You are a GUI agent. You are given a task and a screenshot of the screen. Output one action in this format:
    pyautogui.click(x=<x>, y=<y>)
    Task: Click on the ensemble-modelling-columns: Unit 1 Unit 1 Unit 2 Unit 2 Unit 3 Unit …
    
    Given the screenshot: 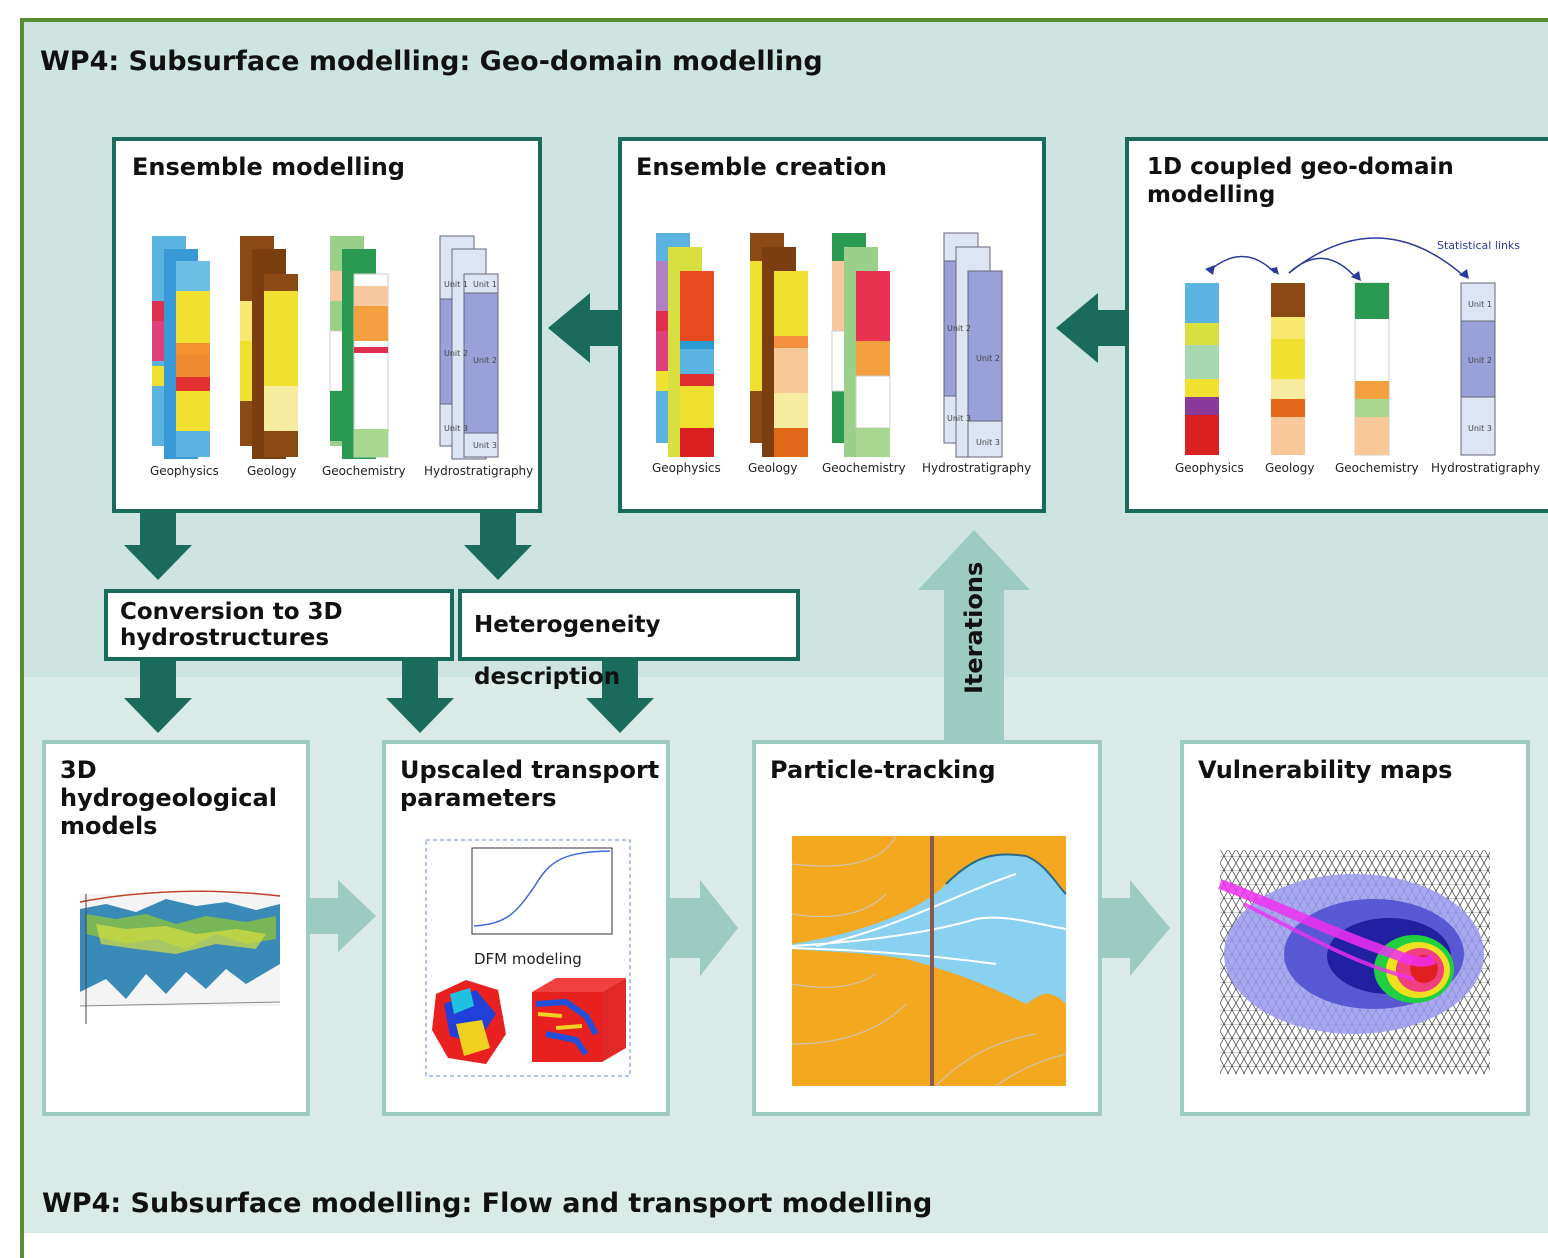 What is the action you would take?
    pyautogui.click(x=341, y=356)
    